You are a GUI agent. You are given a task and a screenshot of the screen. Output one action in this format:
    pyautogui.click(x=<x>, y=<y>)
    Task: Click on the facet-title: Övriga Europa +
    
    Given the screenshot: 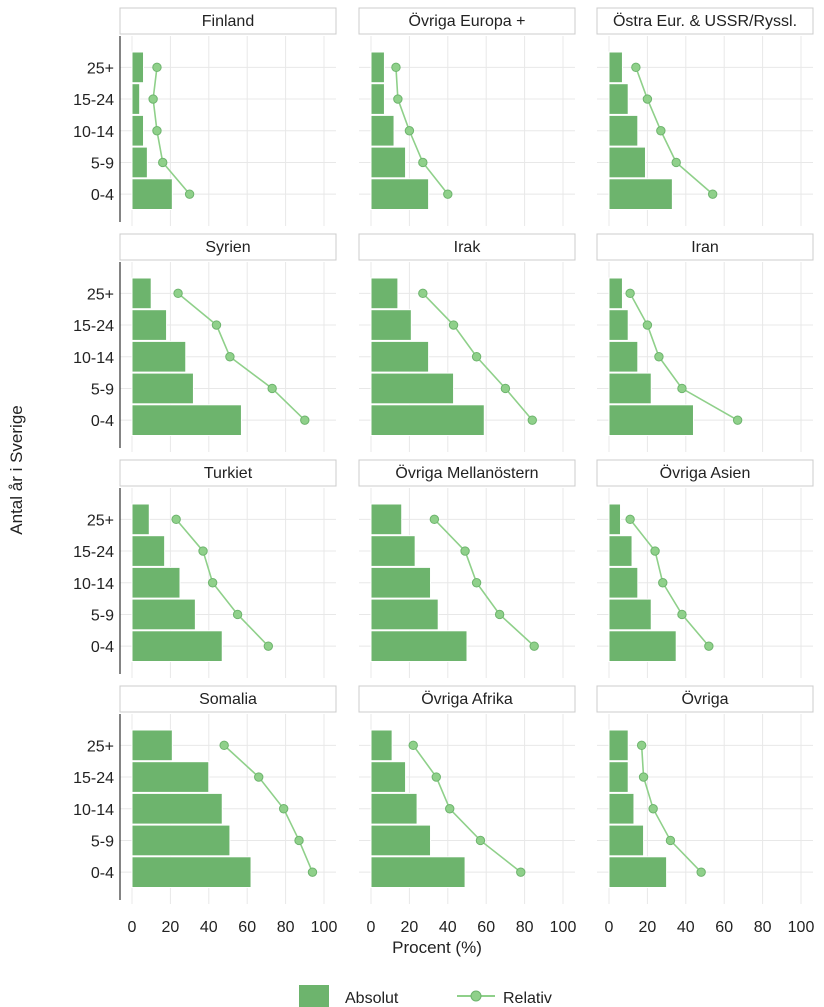 What is the action you would take?
    pyautogui.click(x=467, y=21)
    